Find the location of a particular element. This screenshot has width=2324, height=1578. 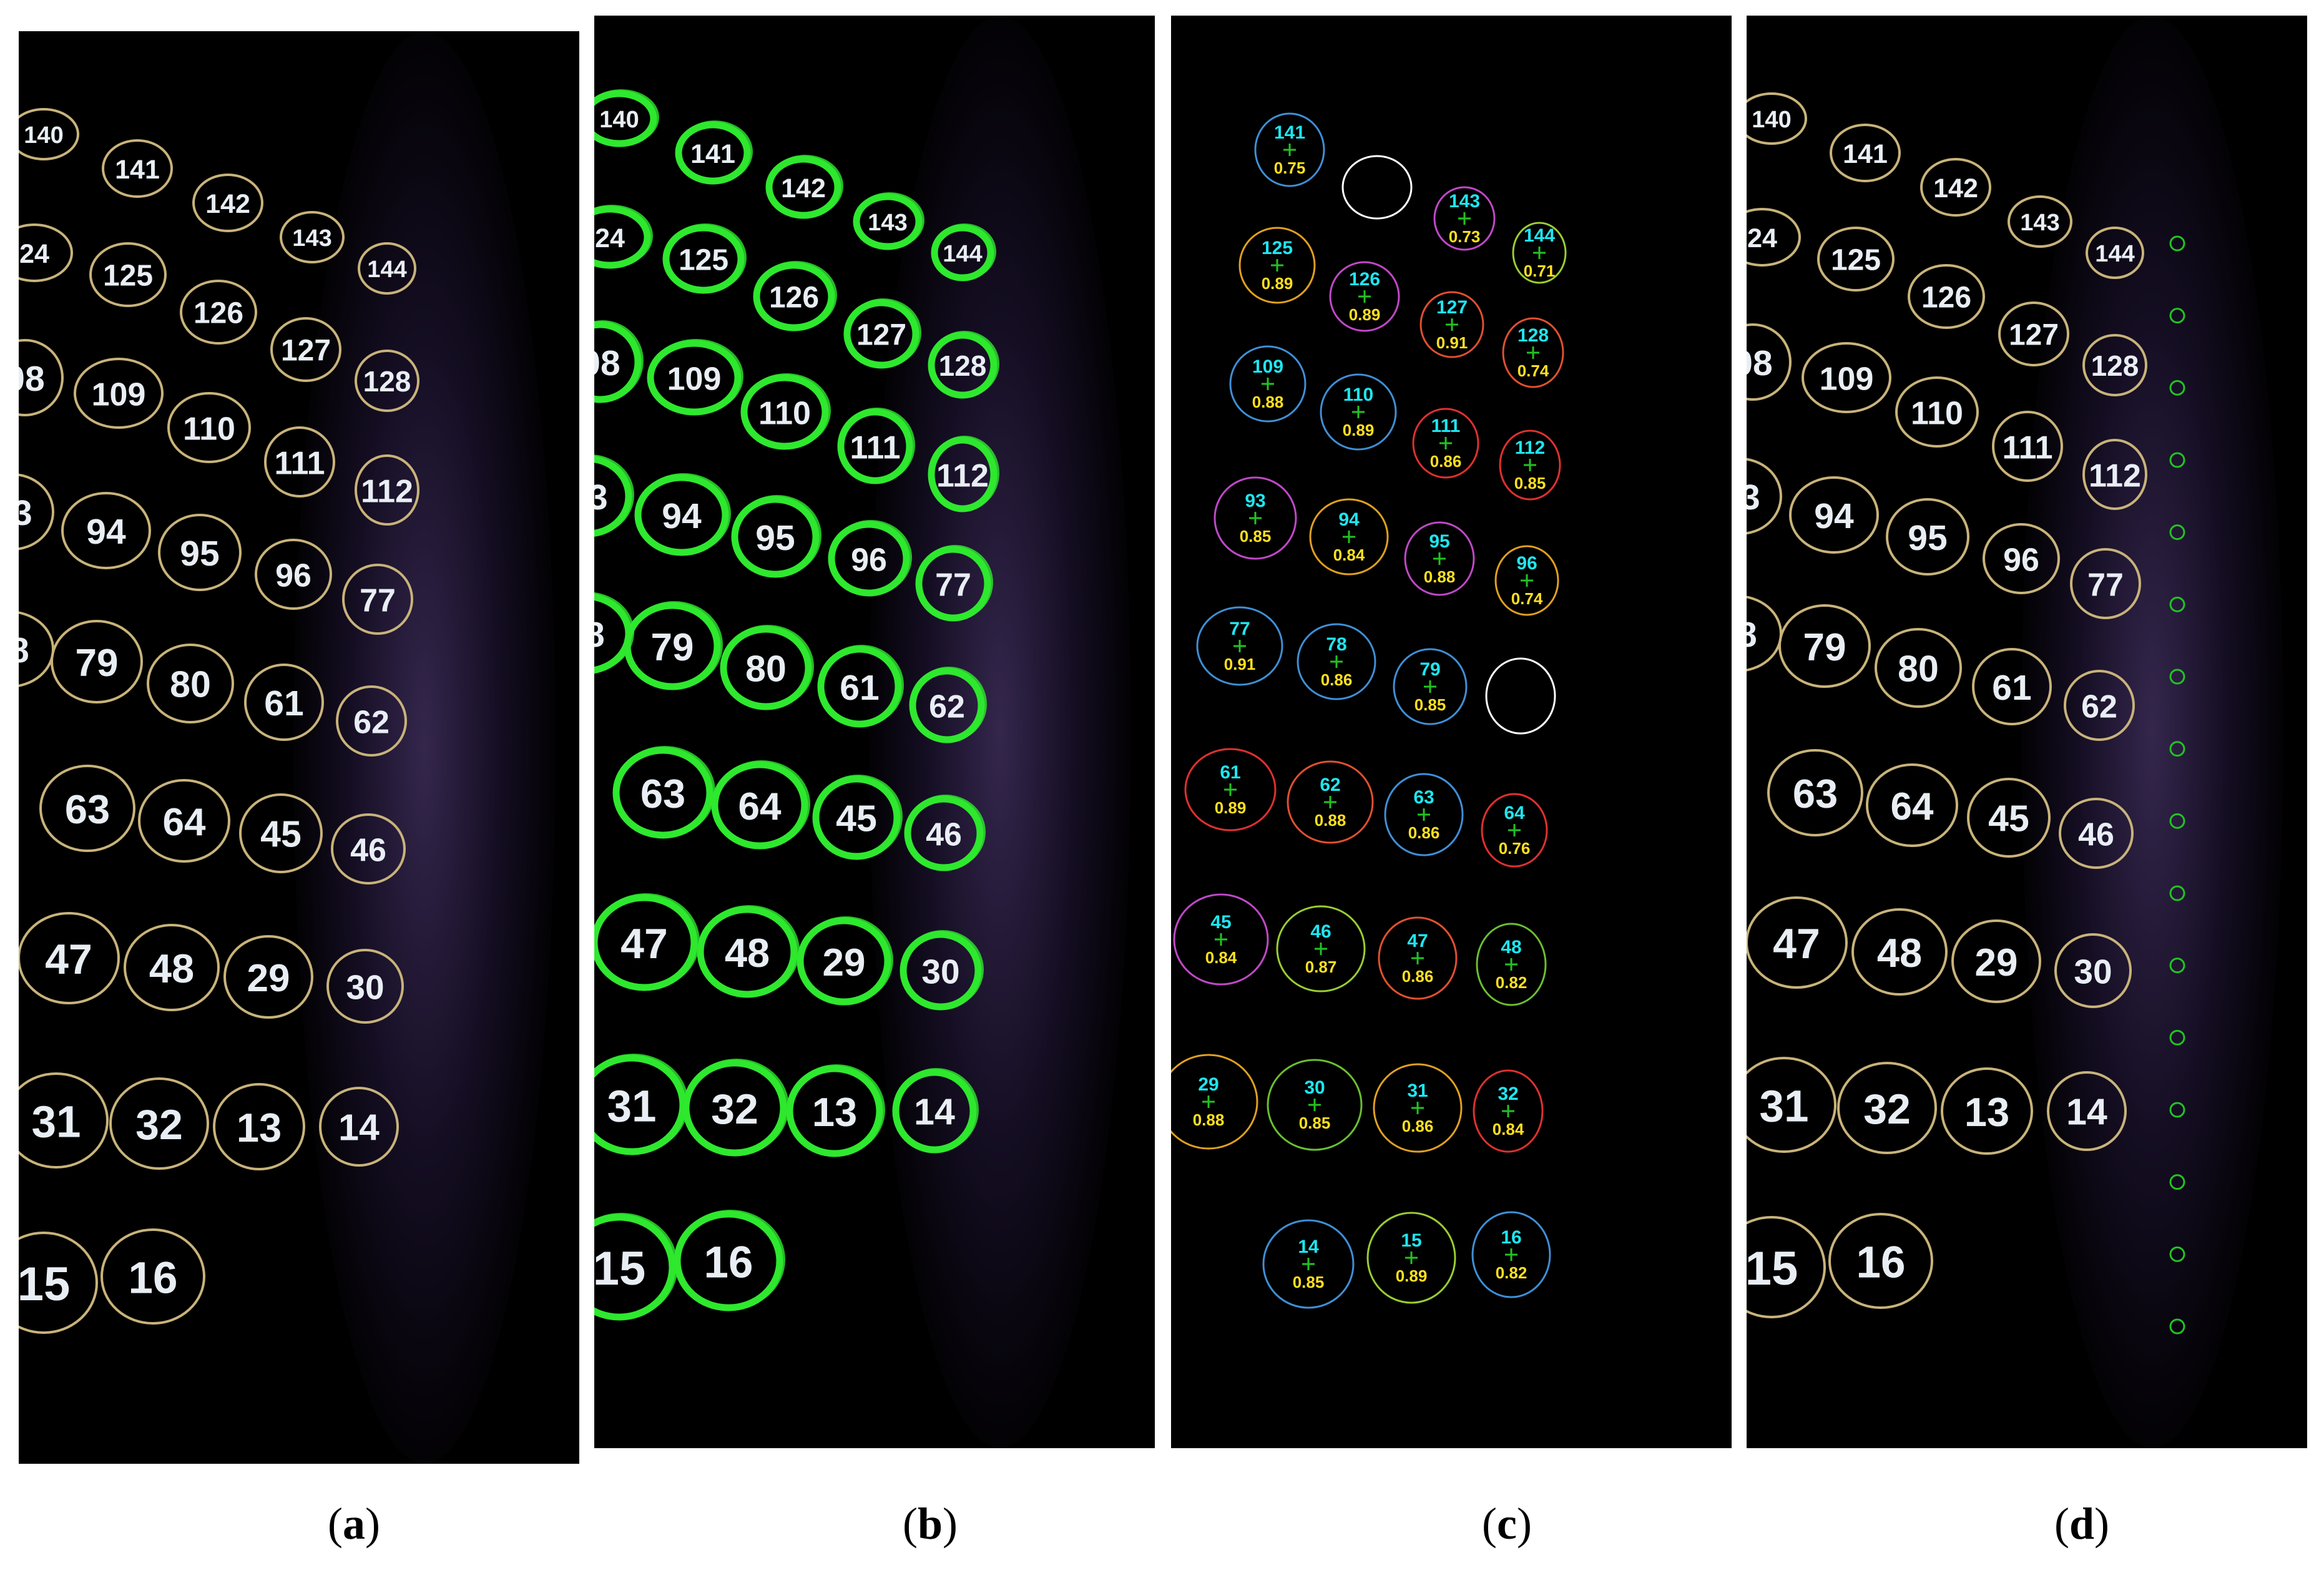

panel-d-marker-45: 45 is located at coordinates (2009, 818).